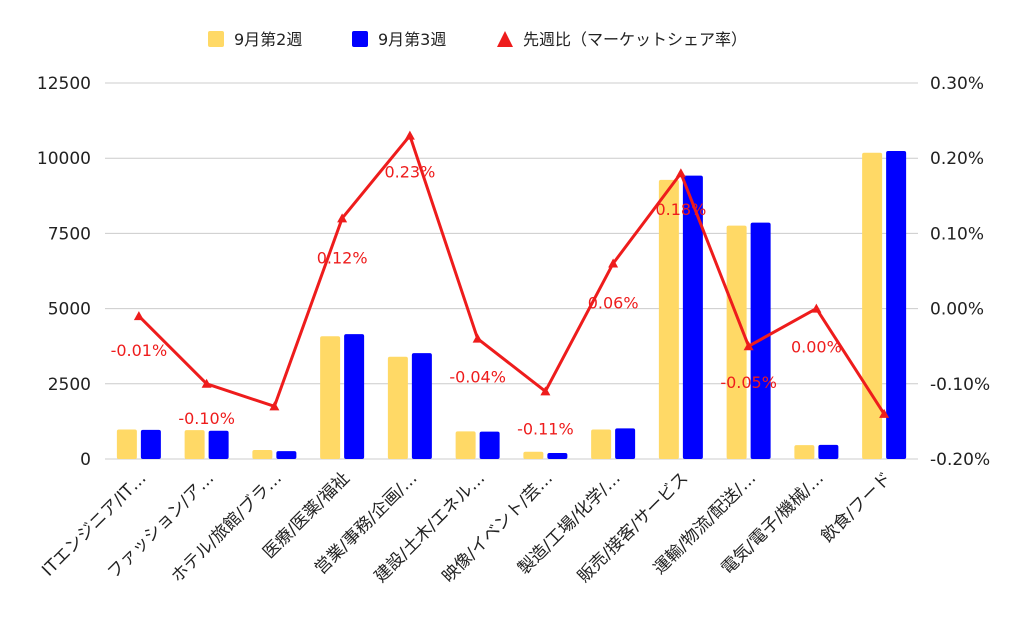  Describe the element at coordinates (409, 172) in the screenshot. I see `share-data-label: 0.23%` at that location.